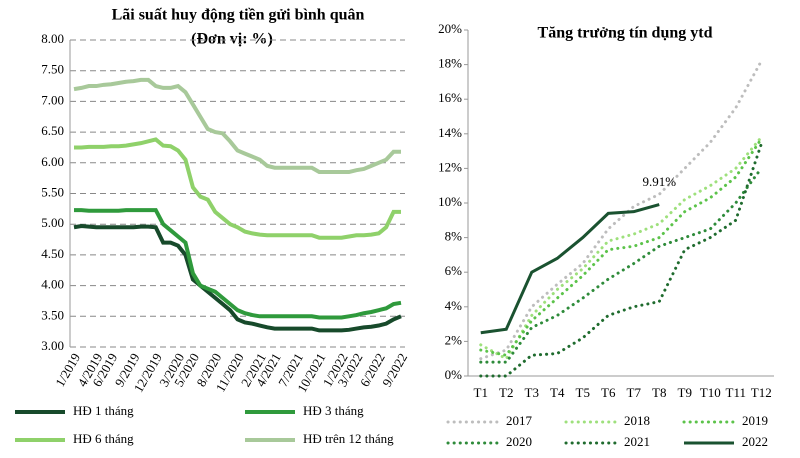  What do you see at coordinates (52, 161) in the screenshot?
I see `y-tick-label: 6.00` at bounding box center [52, 161].